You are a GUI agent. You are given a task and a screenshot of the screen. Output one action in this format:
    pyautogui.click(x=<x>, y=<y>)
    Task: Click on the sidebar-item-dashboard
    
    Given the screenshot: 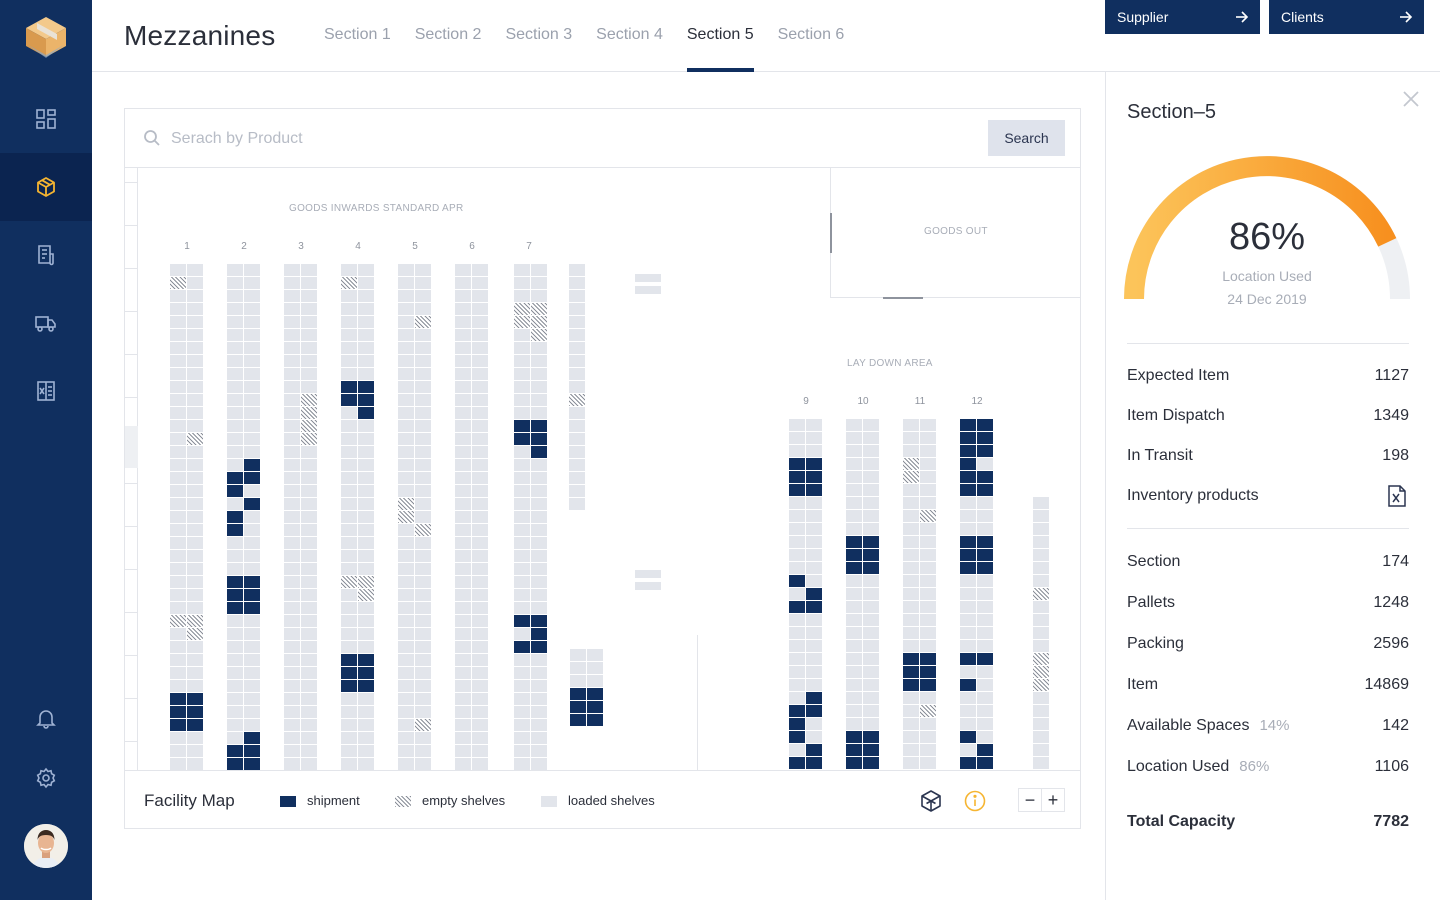 What is the action you would take?
    pyautogui.click(x=46, y=119)
    